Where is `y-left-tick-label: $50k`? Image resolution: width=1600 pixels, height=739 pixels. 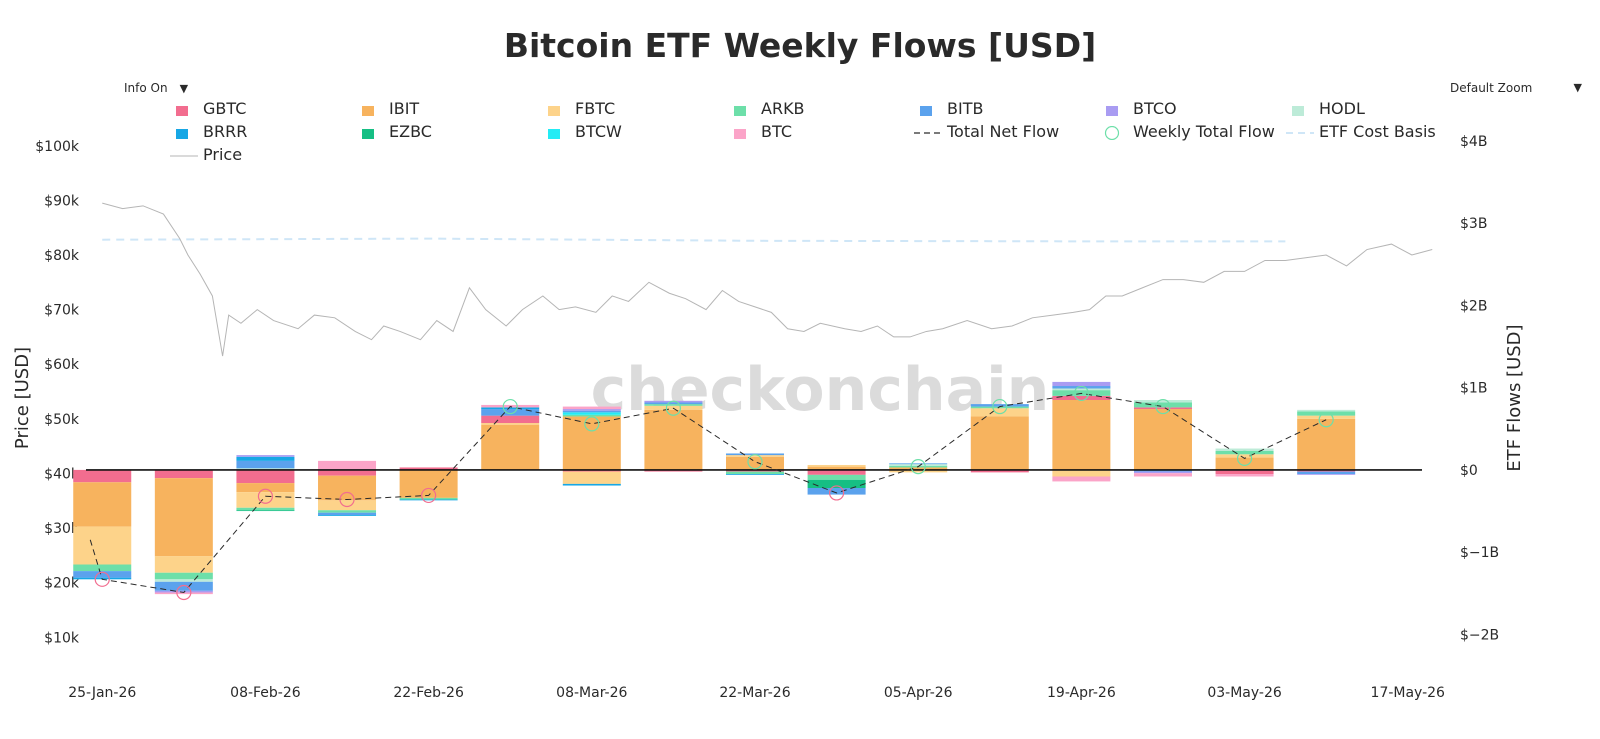 y-left-tick-label: $50k is located at coordinates (62, 420).